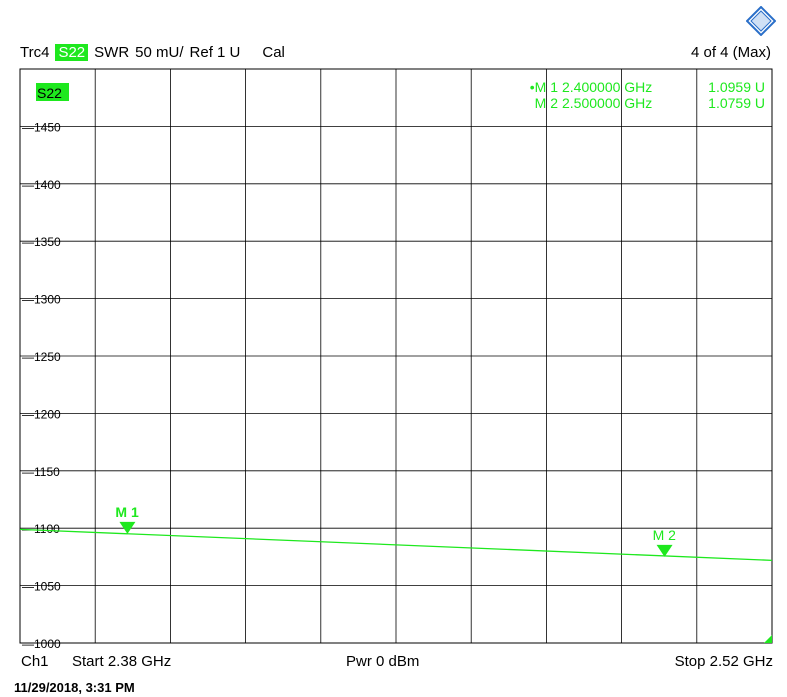 The height and width of the screenshot is (697, 787). Describe the element at coordinates (41, 472) in the screenshot. I see `y-tick-label: —1150` at that location.